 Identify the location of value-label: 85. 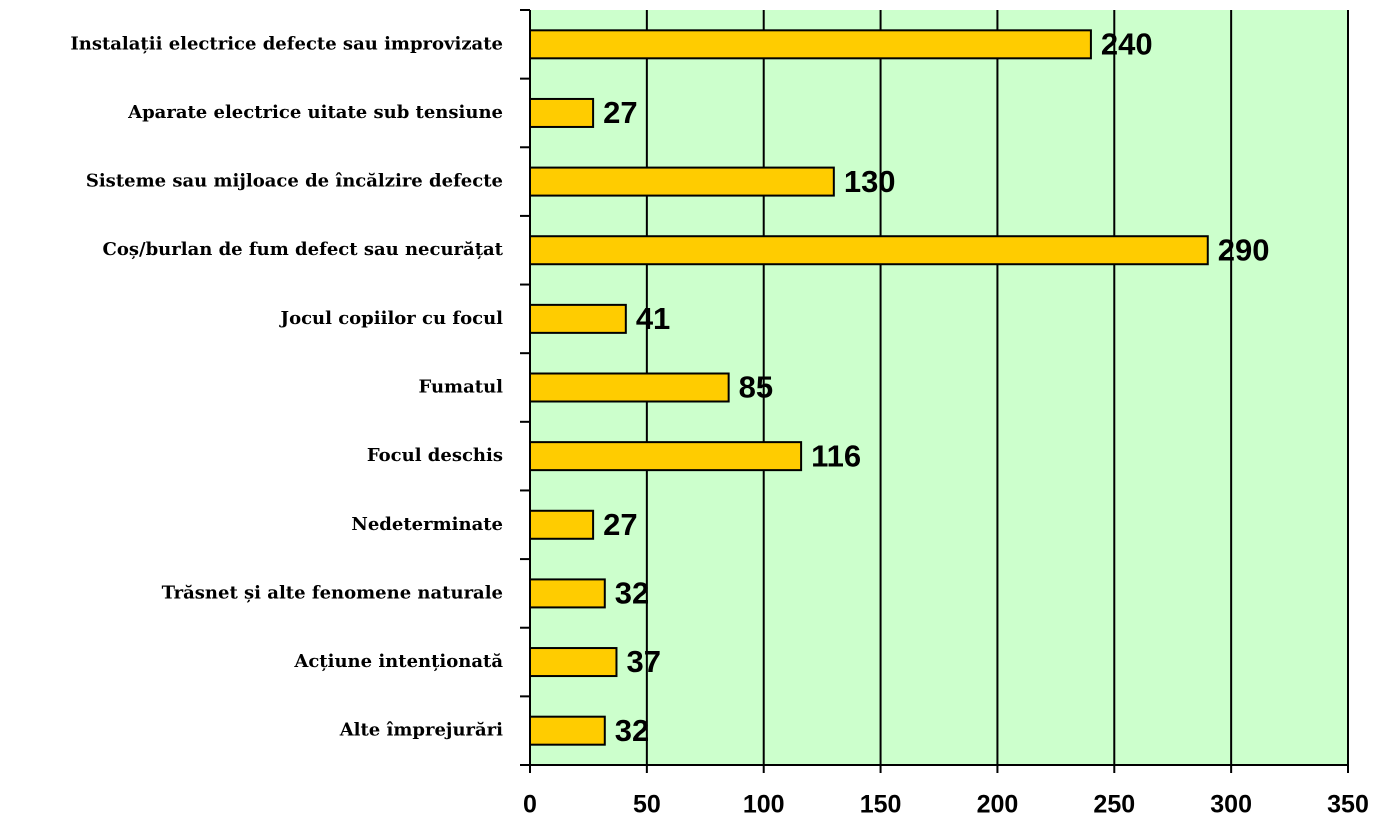
(756, 387).